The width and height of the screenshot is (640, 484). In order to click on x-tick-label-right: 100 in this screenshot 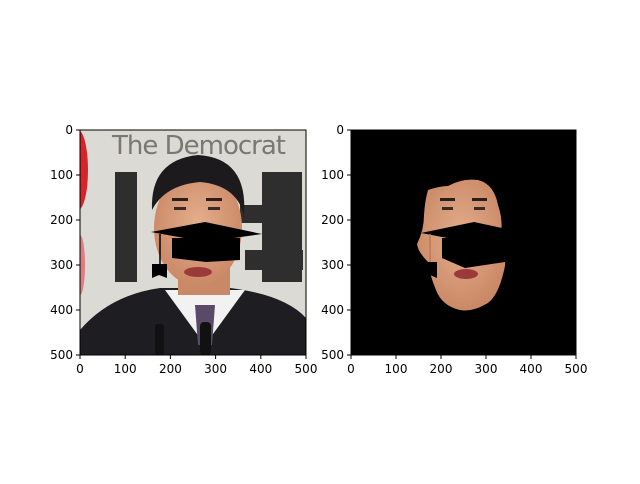, I will do `click(396, 369)`.